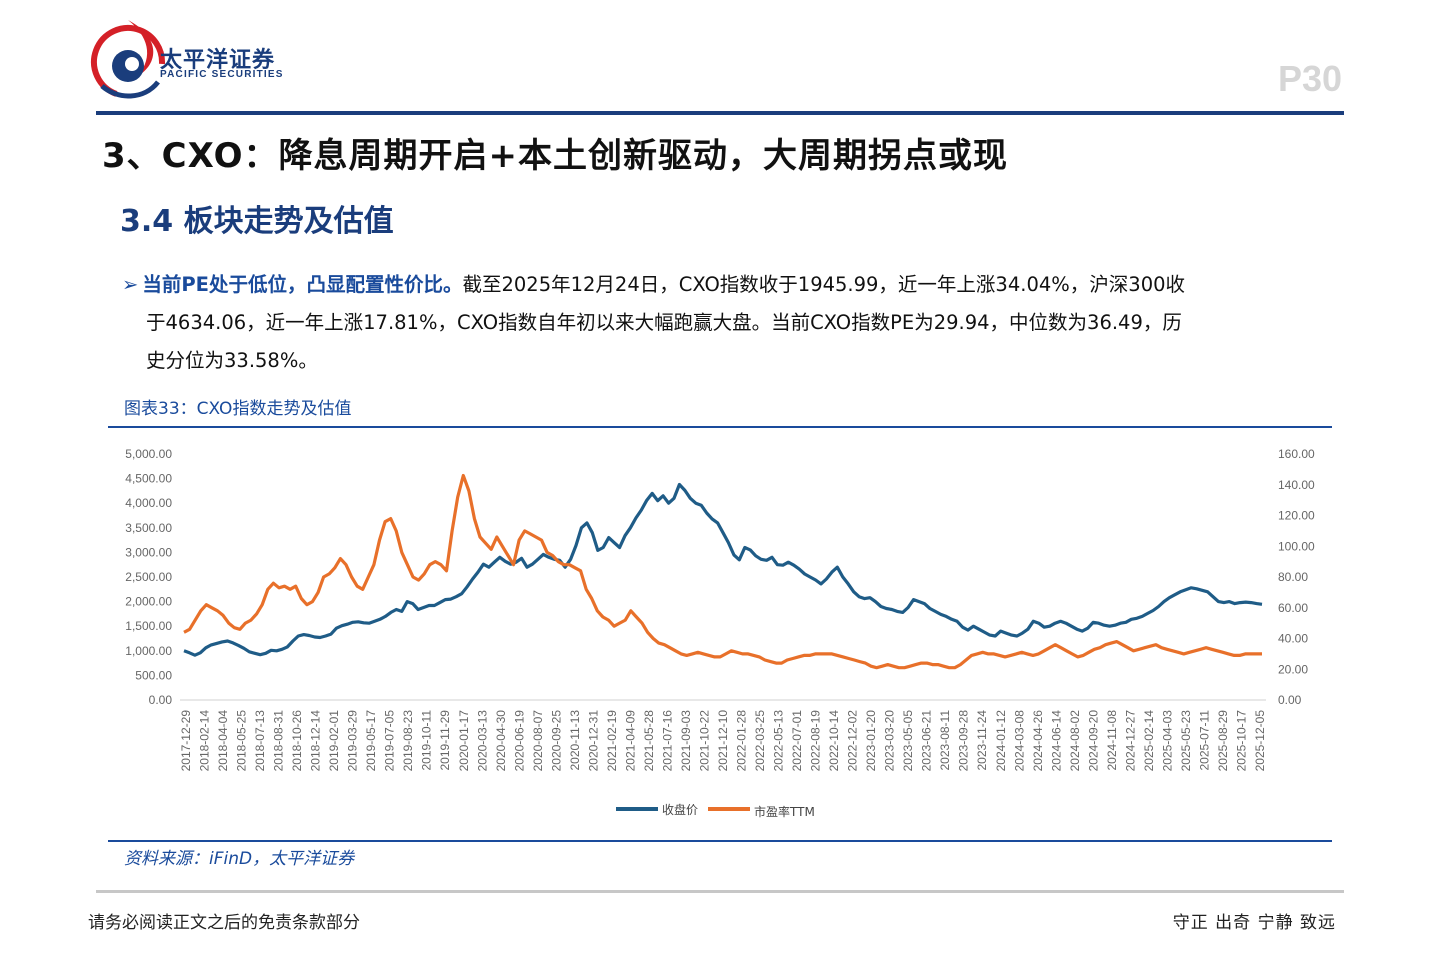  What do you see at coordinates (316, 741) in the screenshot?
I see `x-axis-tick-label: 2018-12-14` at bounding box center [316, 741].